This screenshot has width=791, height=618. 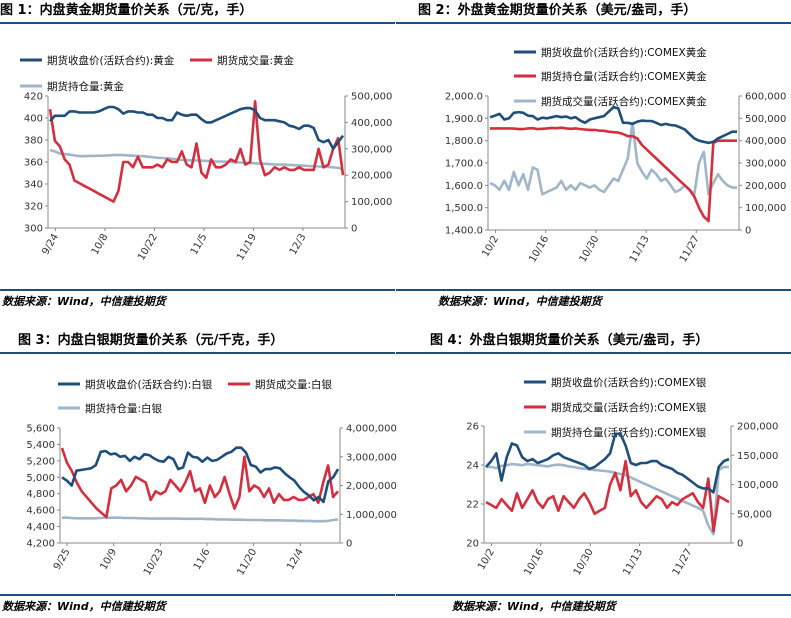 What do you see at coordinates (100, 244) in the screenshot?
I see `x-tick-label: 10/8` at bounding box center [100, 244].